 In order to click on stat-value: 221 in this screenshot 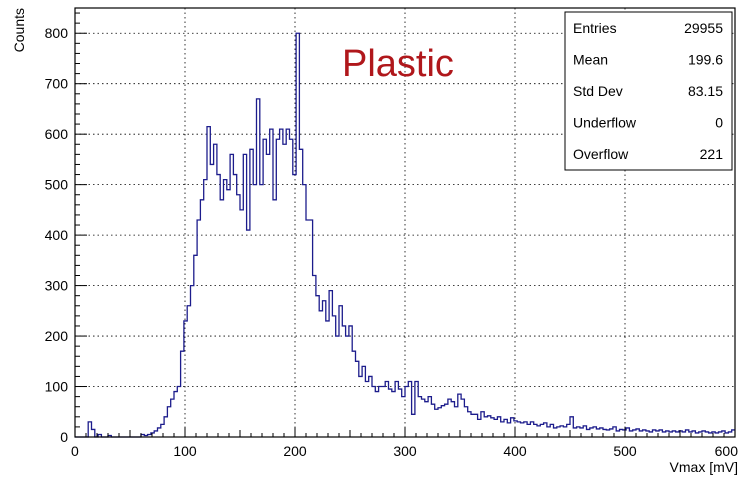, I will do `click(712, 154)`.